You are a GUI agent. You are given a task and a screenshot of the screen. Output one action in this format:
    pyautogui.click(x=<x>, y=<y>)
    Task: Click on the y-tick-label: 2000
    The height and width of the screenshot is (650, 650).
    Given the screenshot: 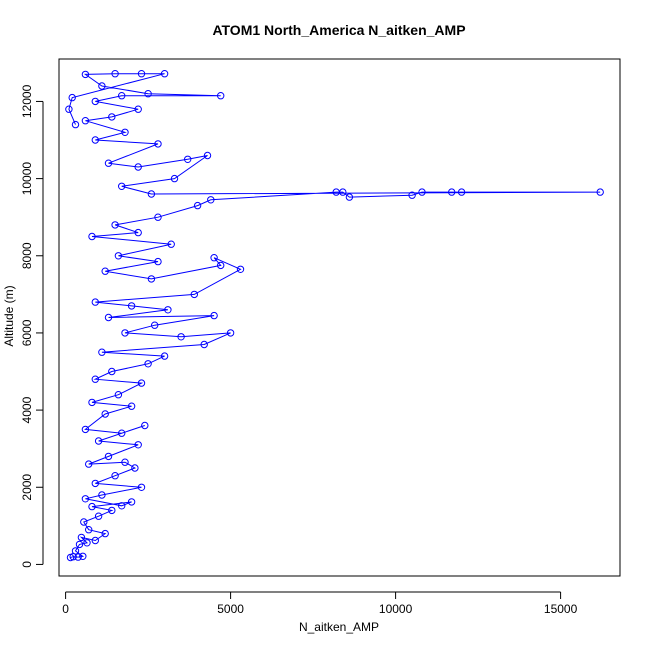 What is the action you would take?
    pyautogui.click(x=27, y=487)
    